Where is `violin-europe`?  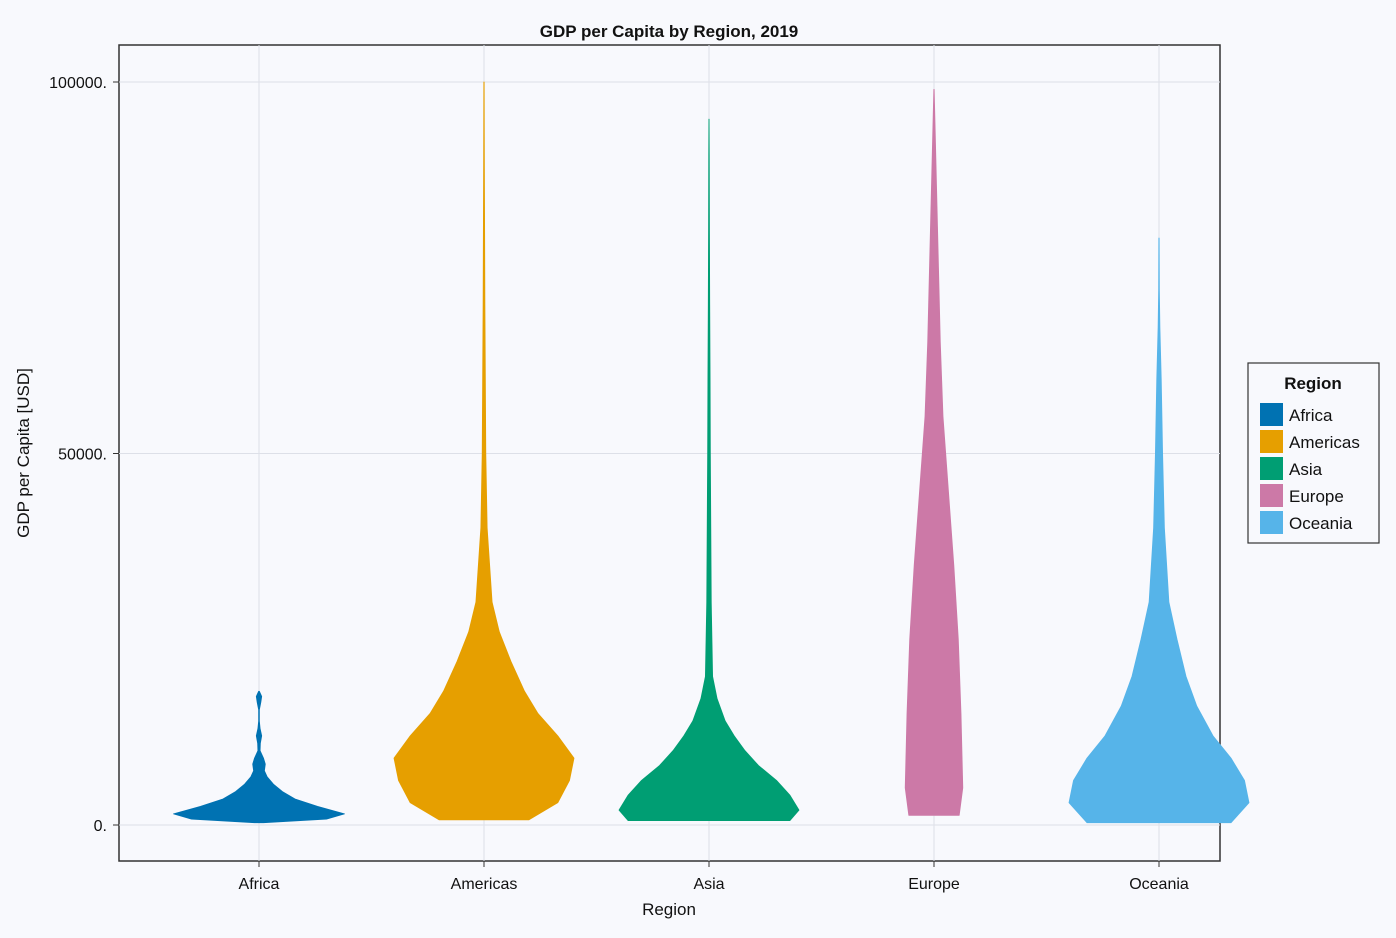
violin-europe is located at coordinates (934, 452).